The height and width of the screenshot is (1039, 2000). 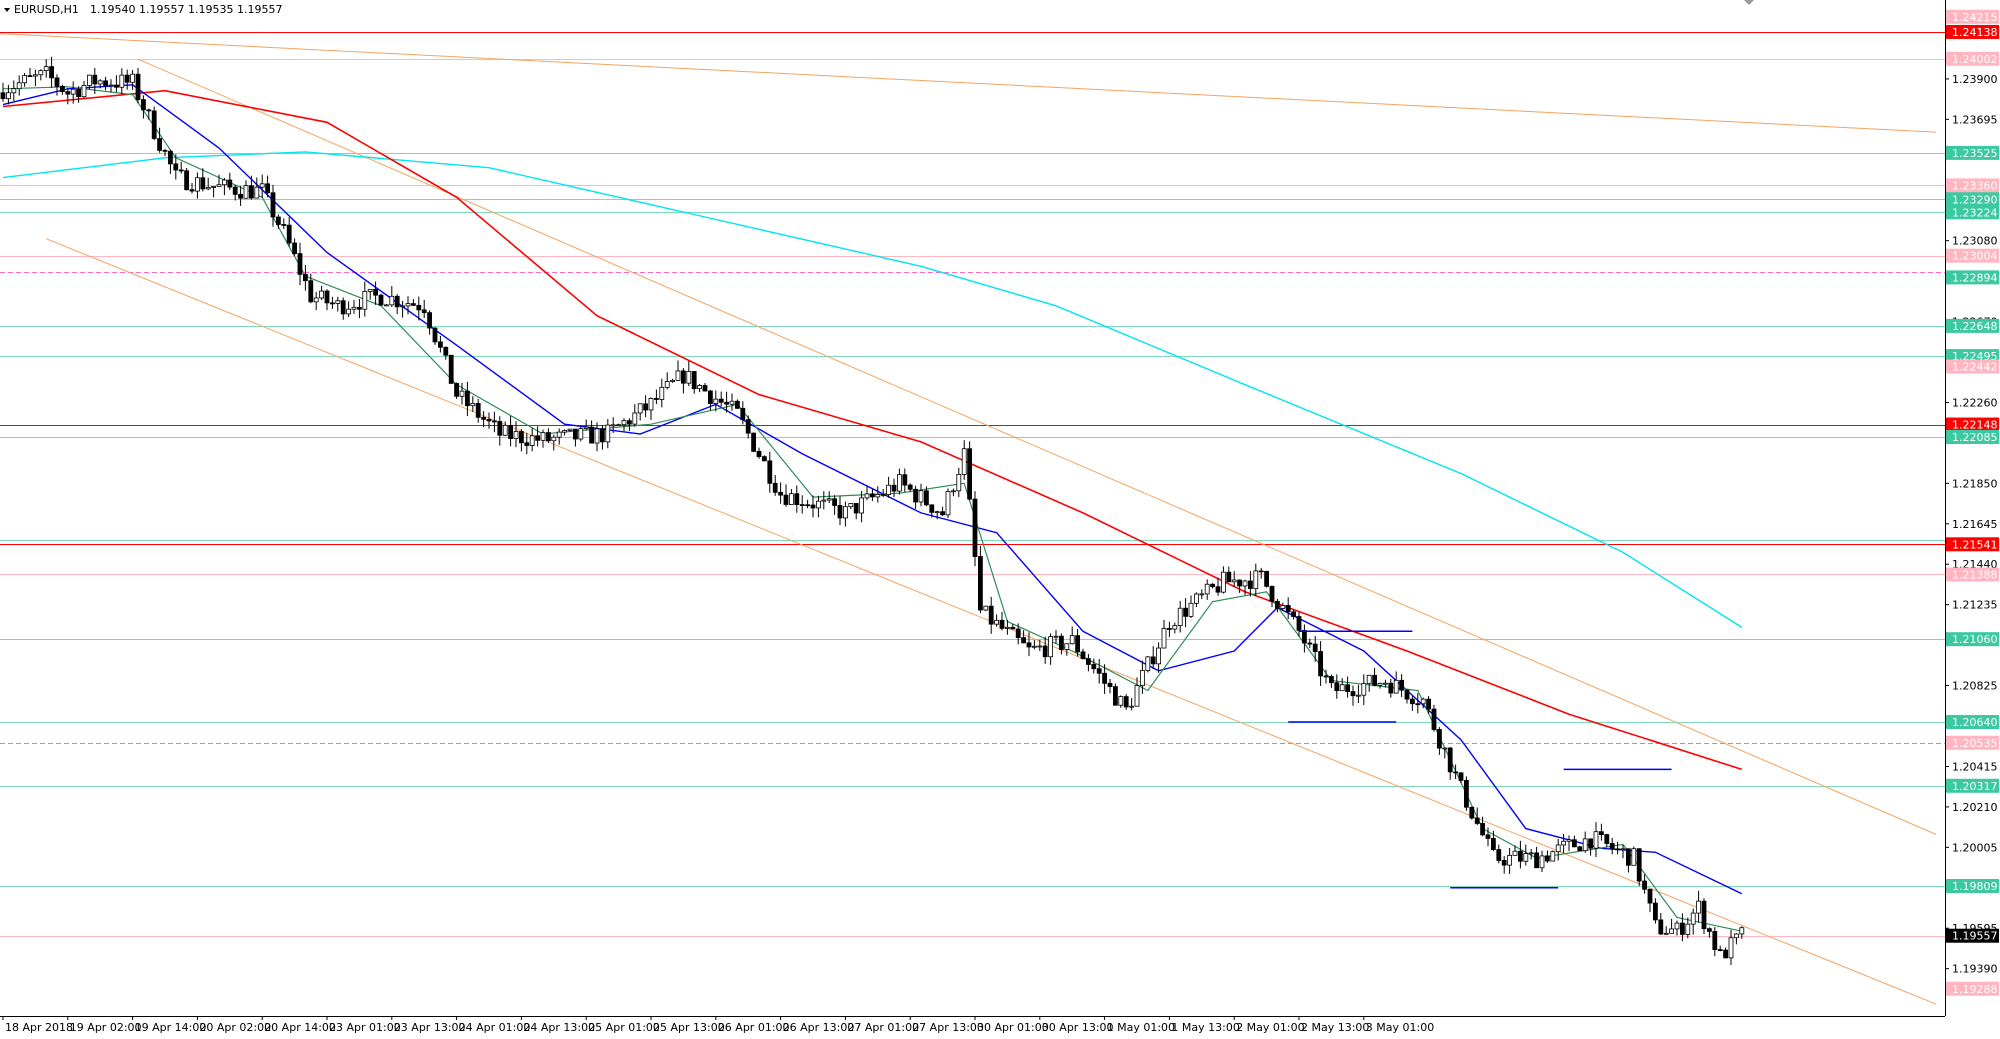 What do you see at coordinates (1975, 367) in the screenshot?
I see `price-label: 1.22442` at bounding box center [1975, 367].